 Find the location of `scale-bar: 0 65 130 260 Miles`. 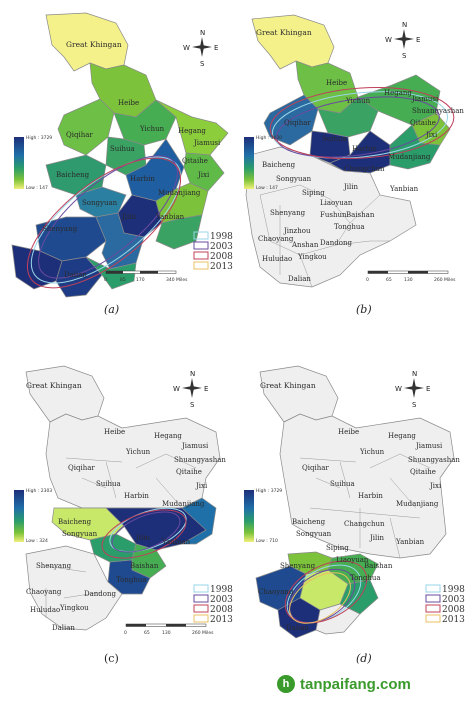

scale-bar: 0 65 130 260 Miles is located at coordinates (169, 629).